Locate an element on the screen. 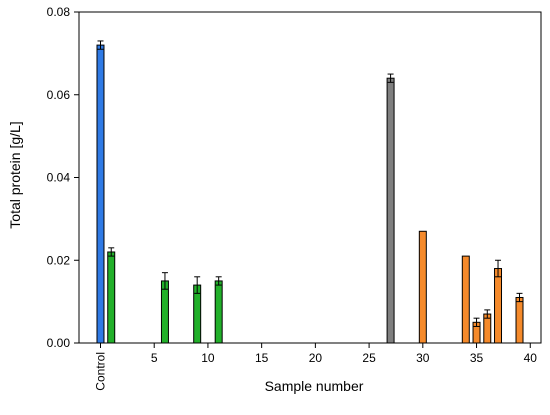  y-tick-label: 0.06 is located at coordinates (59, 95).